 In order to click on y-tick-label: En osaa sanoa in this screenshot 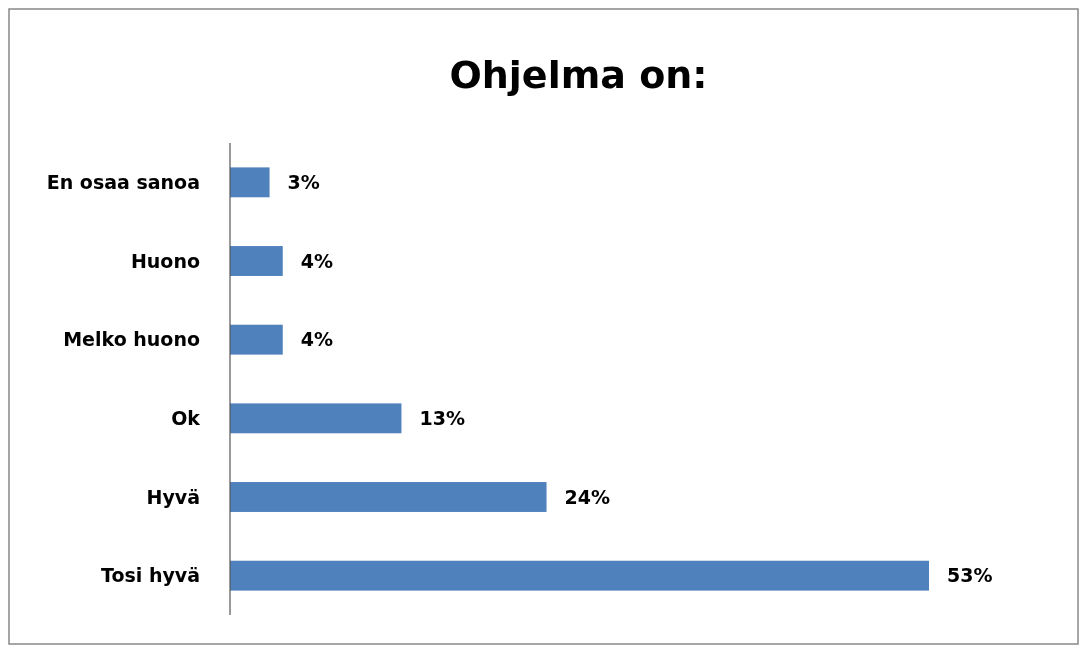, I will do `click(123, 181)`.